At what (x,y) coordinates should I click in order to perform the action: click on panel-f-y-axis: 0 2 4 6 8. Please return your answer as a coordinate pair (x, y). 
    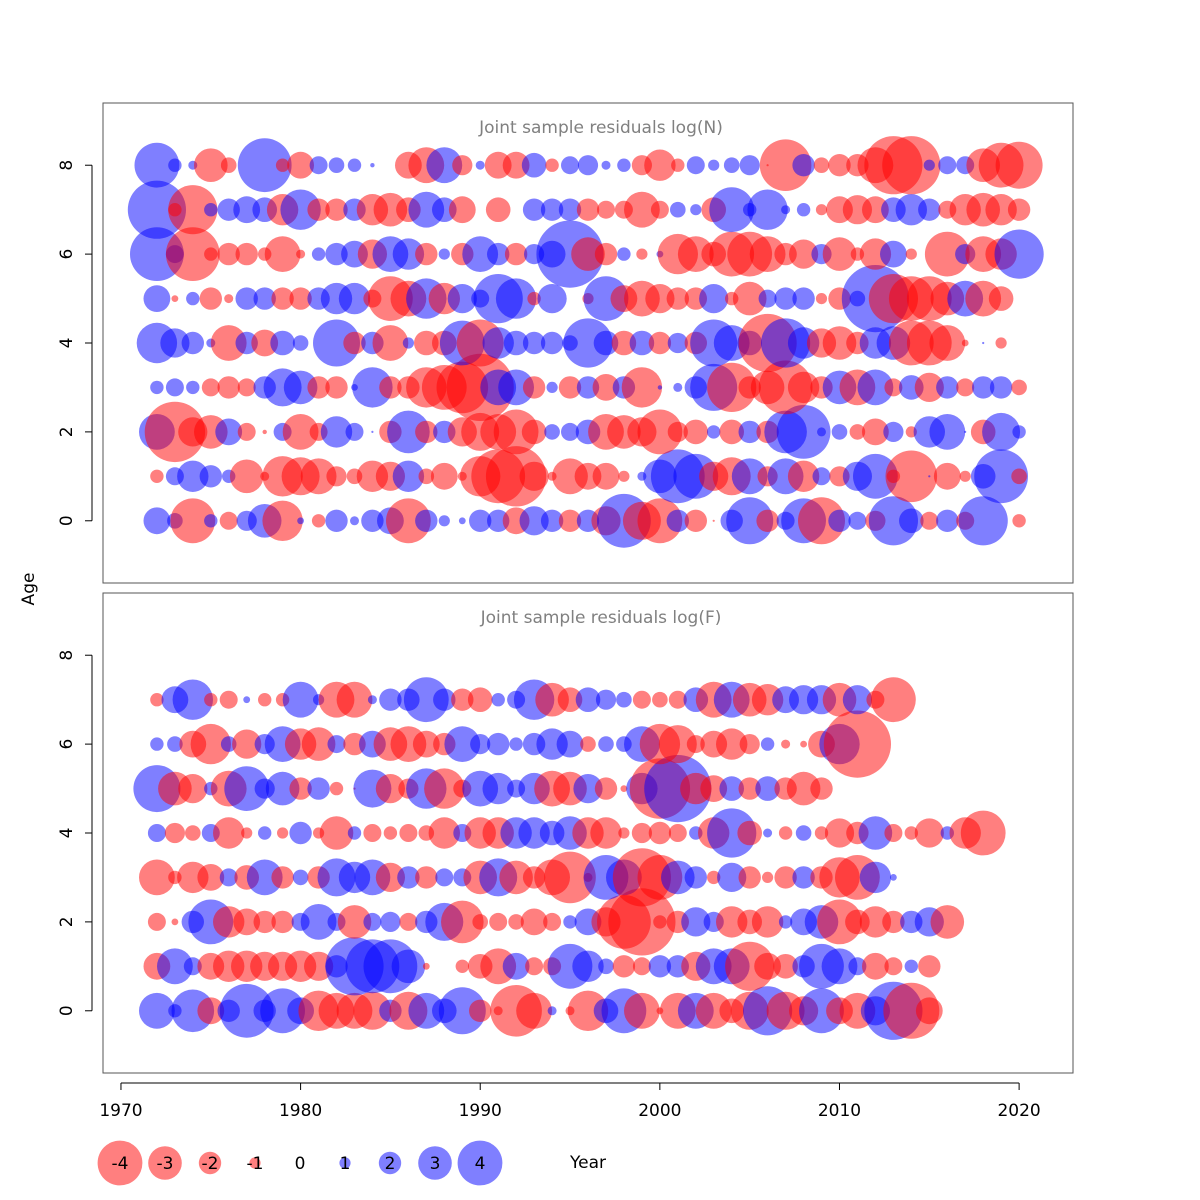
    Looking at the image, I should click on (75, 833).